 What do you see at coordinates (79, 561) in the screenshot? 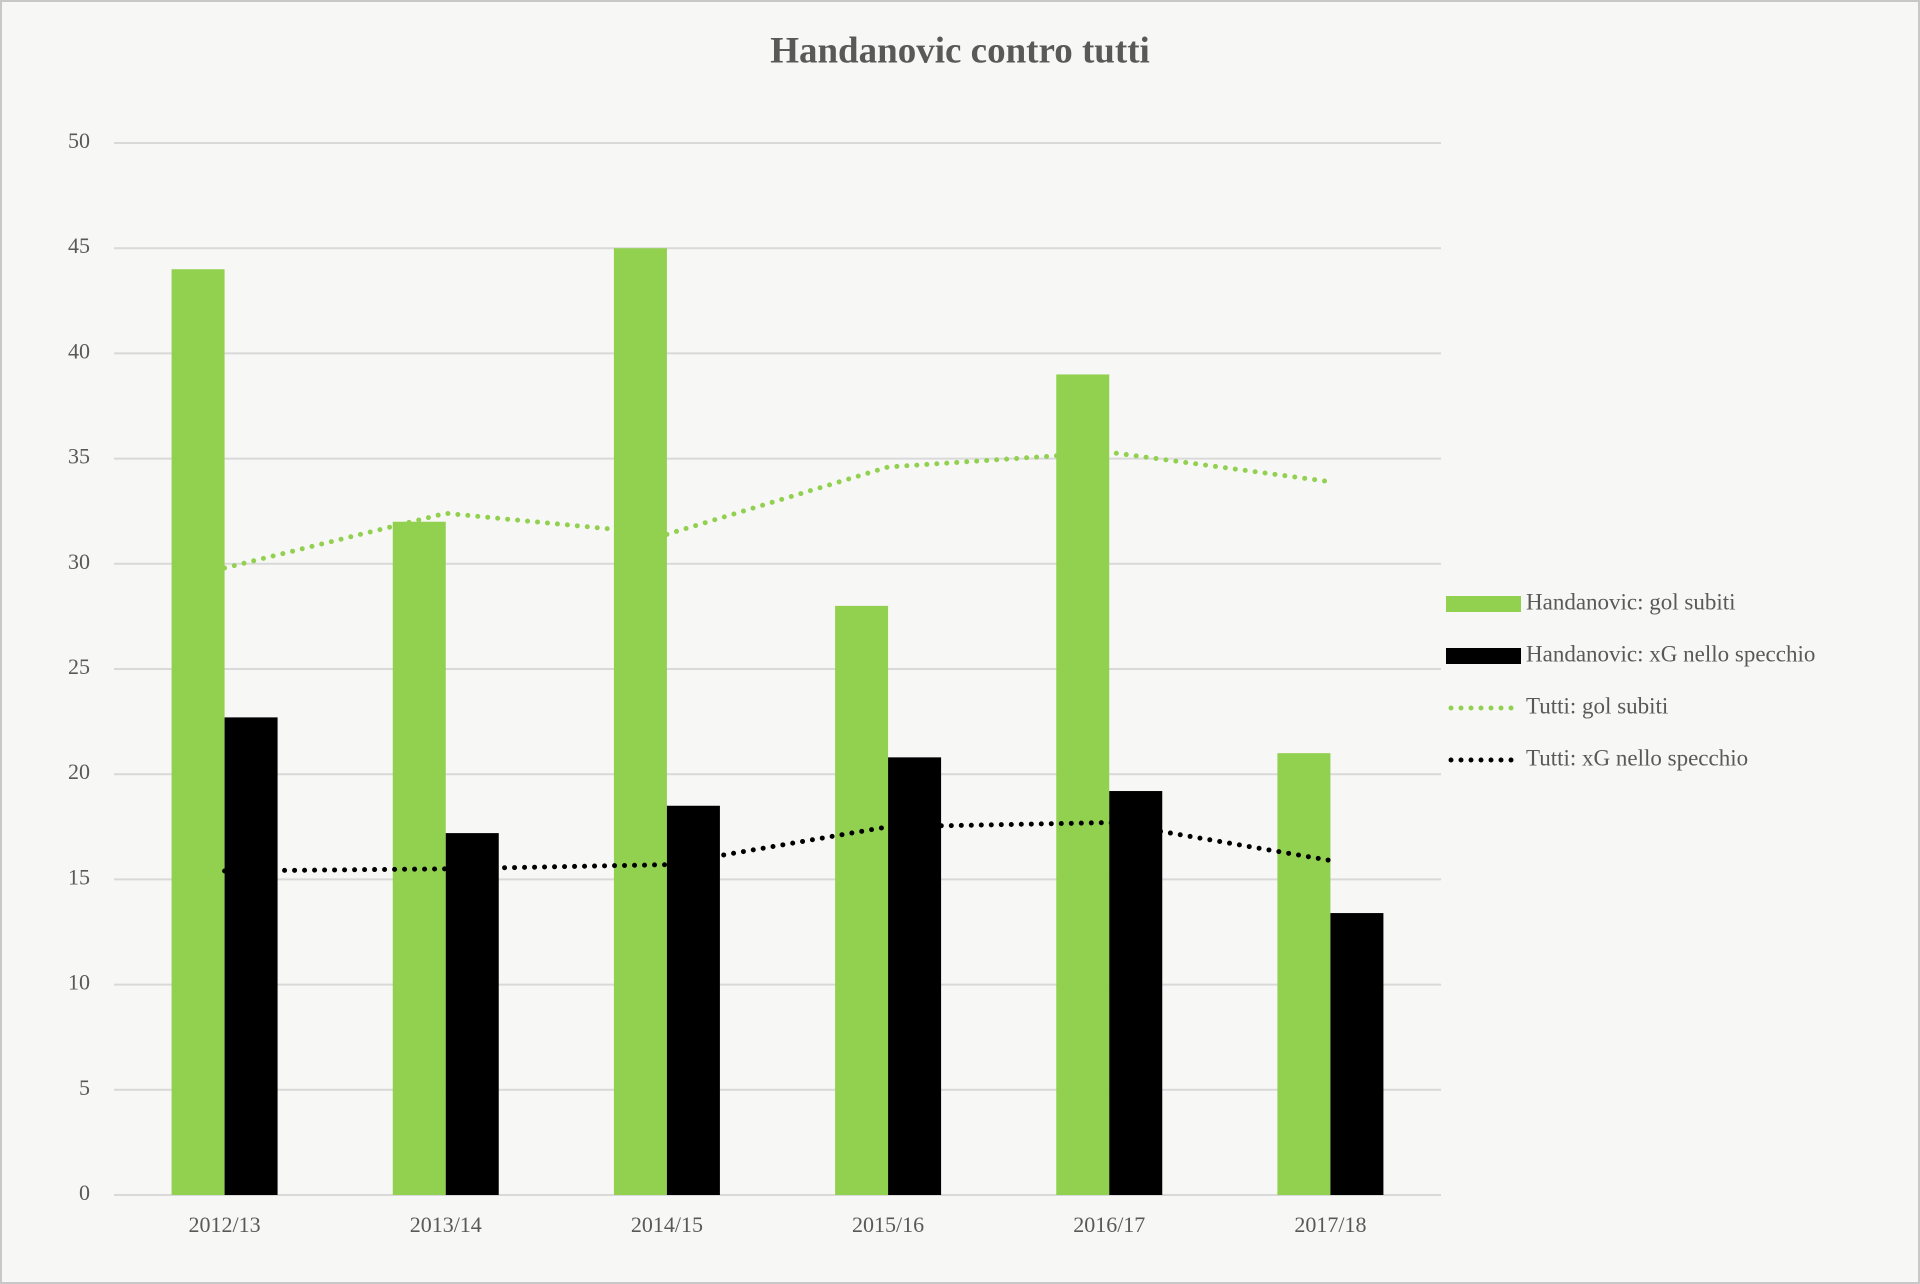
I see `y-tick-label: 30` at bounding box center [79, 561].